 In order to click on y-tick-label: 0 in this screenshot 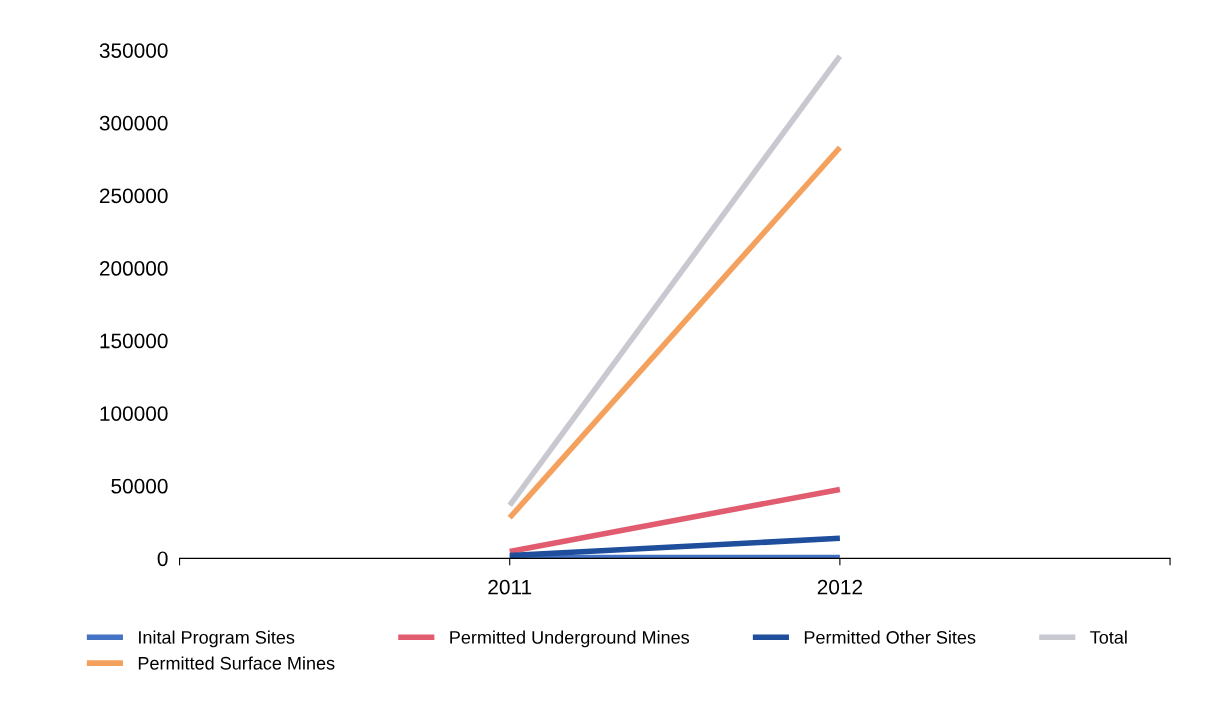, I will do `click(162, 559)`.